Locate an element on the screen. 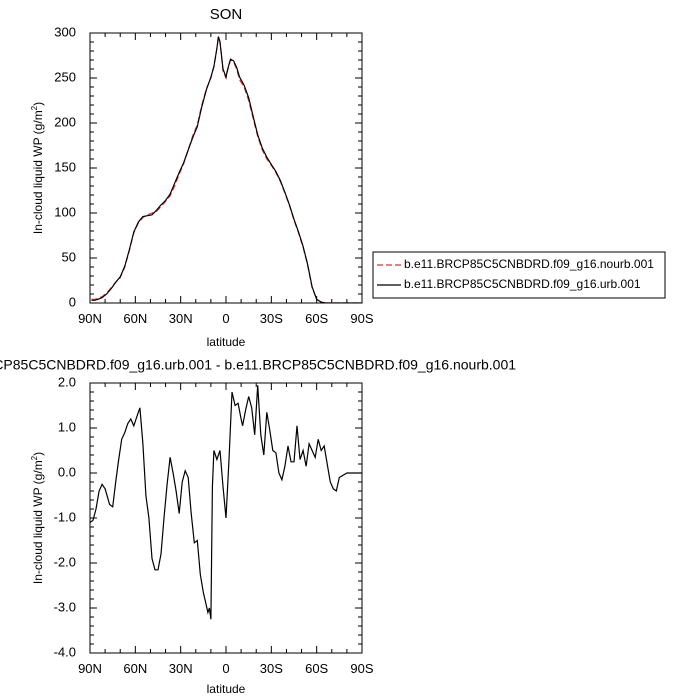 The image size is (700, 700). y-tick-label: 100 is located at coordinates (65, 211).